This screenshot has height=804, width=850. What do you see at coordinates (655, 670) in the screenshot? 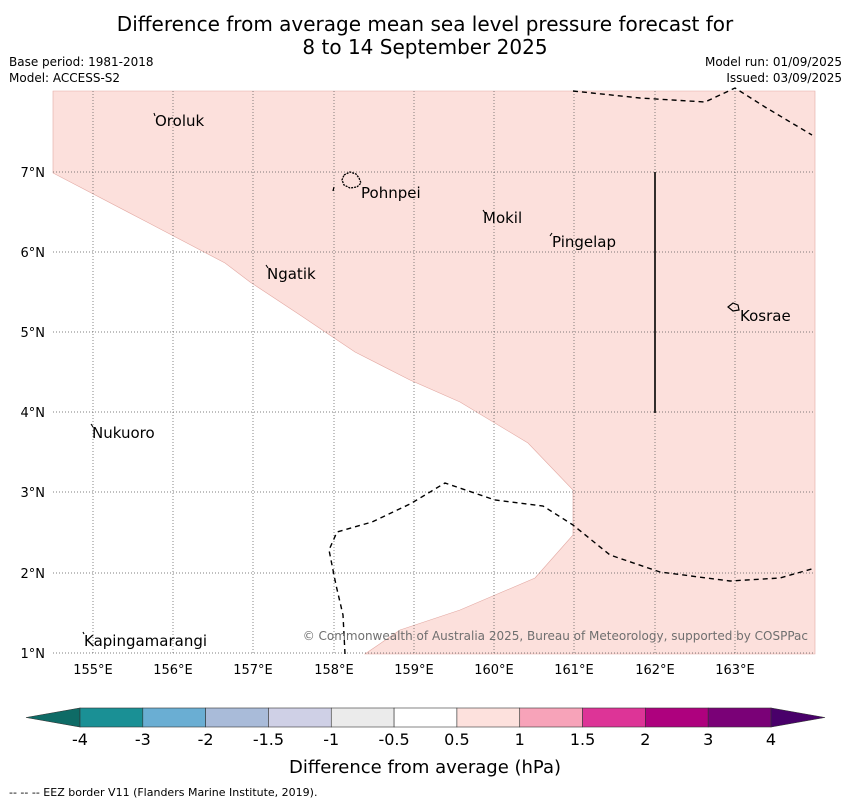
I see `lon-tick-162e: 162°E` at bounding box center [655, 670].